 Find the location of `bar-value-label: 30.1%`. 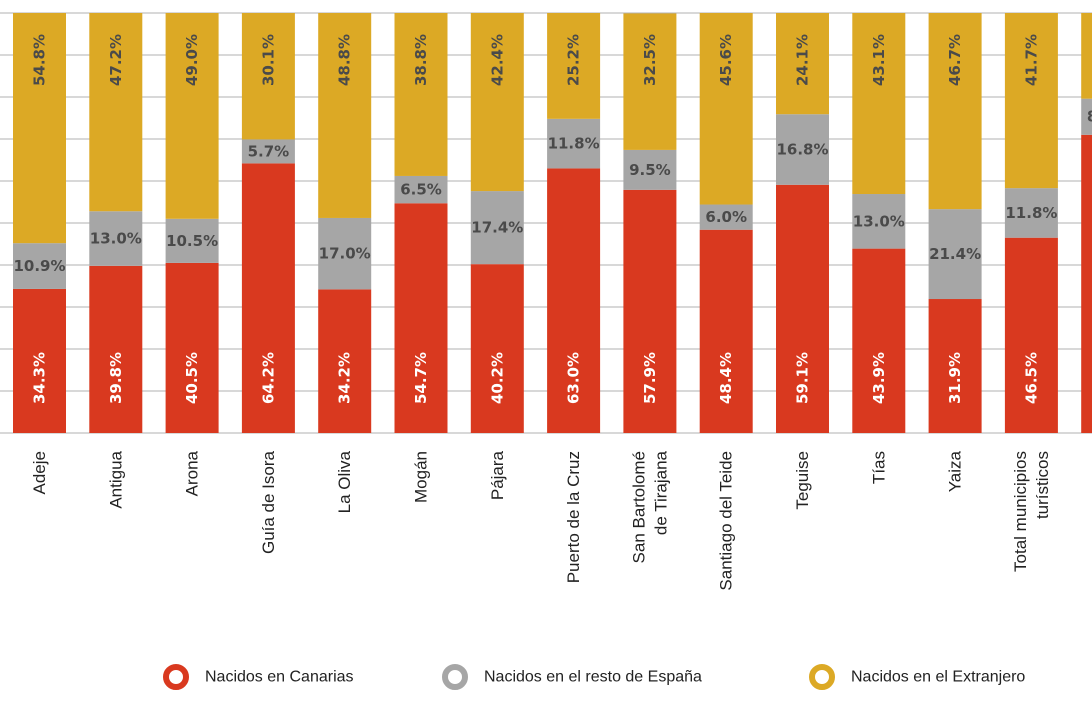

bar-value-label: 30.1% is located at coordinates (268, 60).